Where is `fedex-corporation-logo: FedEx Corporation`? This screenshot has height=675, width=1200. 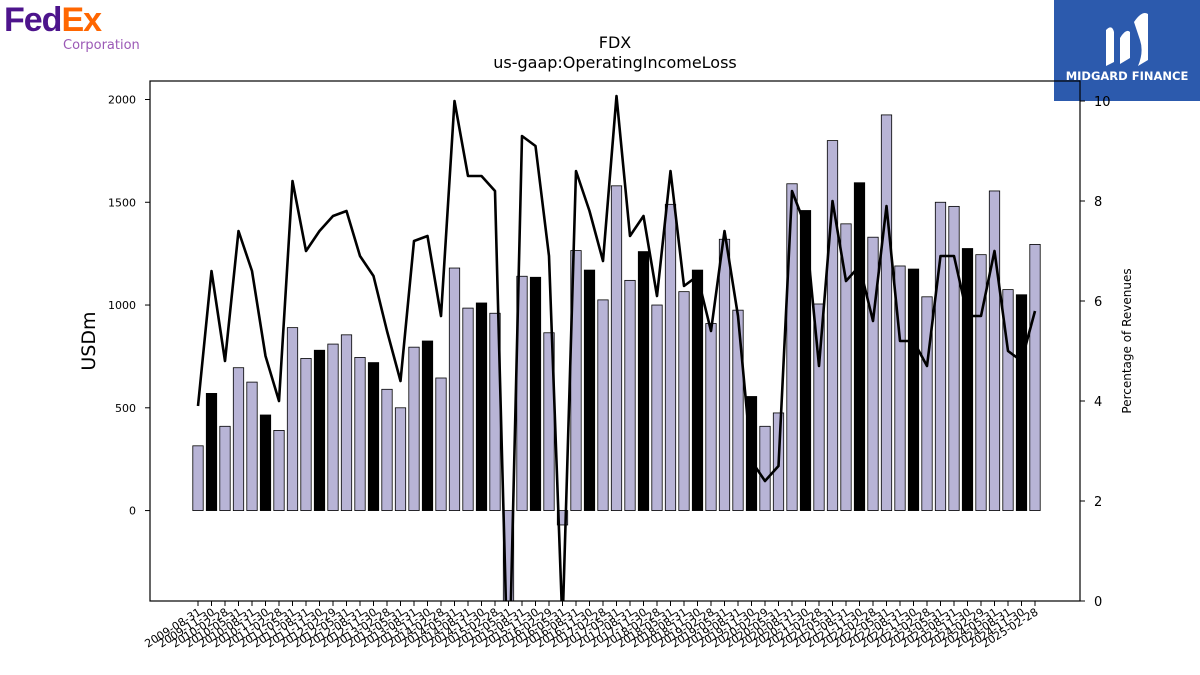
fedex-corporation-logo: FedEx Corporation is located at coordinates (74, 29).